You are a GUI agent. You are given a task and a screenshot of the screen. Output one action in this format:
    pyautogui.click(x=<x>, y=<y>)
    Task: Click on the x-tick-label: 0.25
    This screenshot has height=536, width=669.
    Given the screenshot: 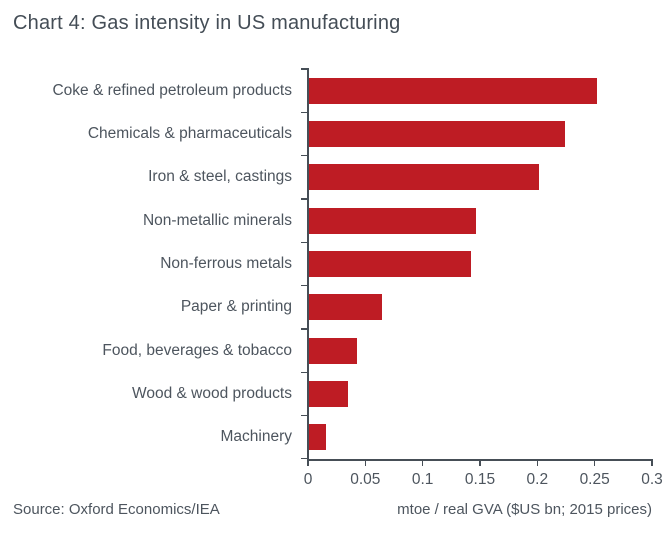 What is the action you would take?
    pyautogui.click(x=594, y=479)
    